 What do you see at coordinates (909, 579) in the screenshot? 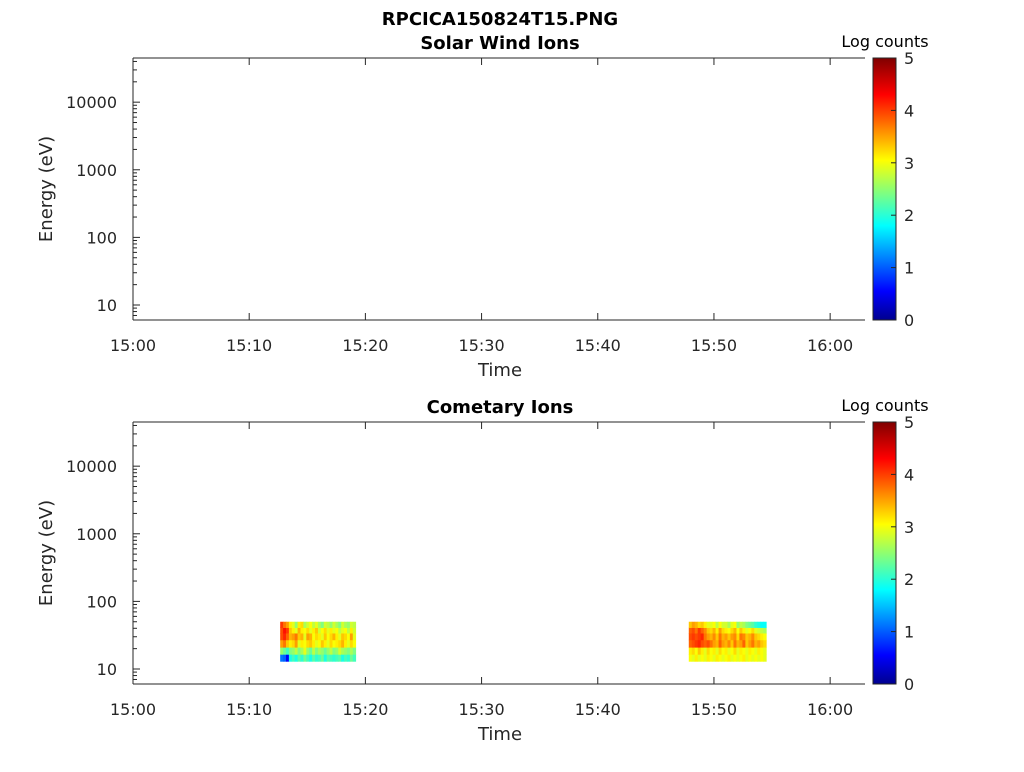
I see `colorbar-tick-label: 2` at bounding box center [909, 579].